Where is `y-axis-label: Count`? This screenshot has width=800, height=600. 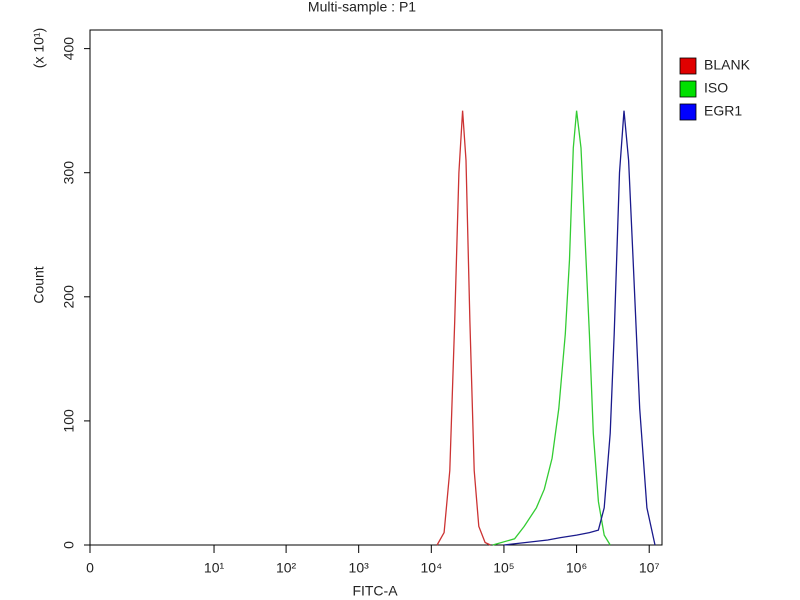 y-axis-label: Count is located at coordinates (39, 284).